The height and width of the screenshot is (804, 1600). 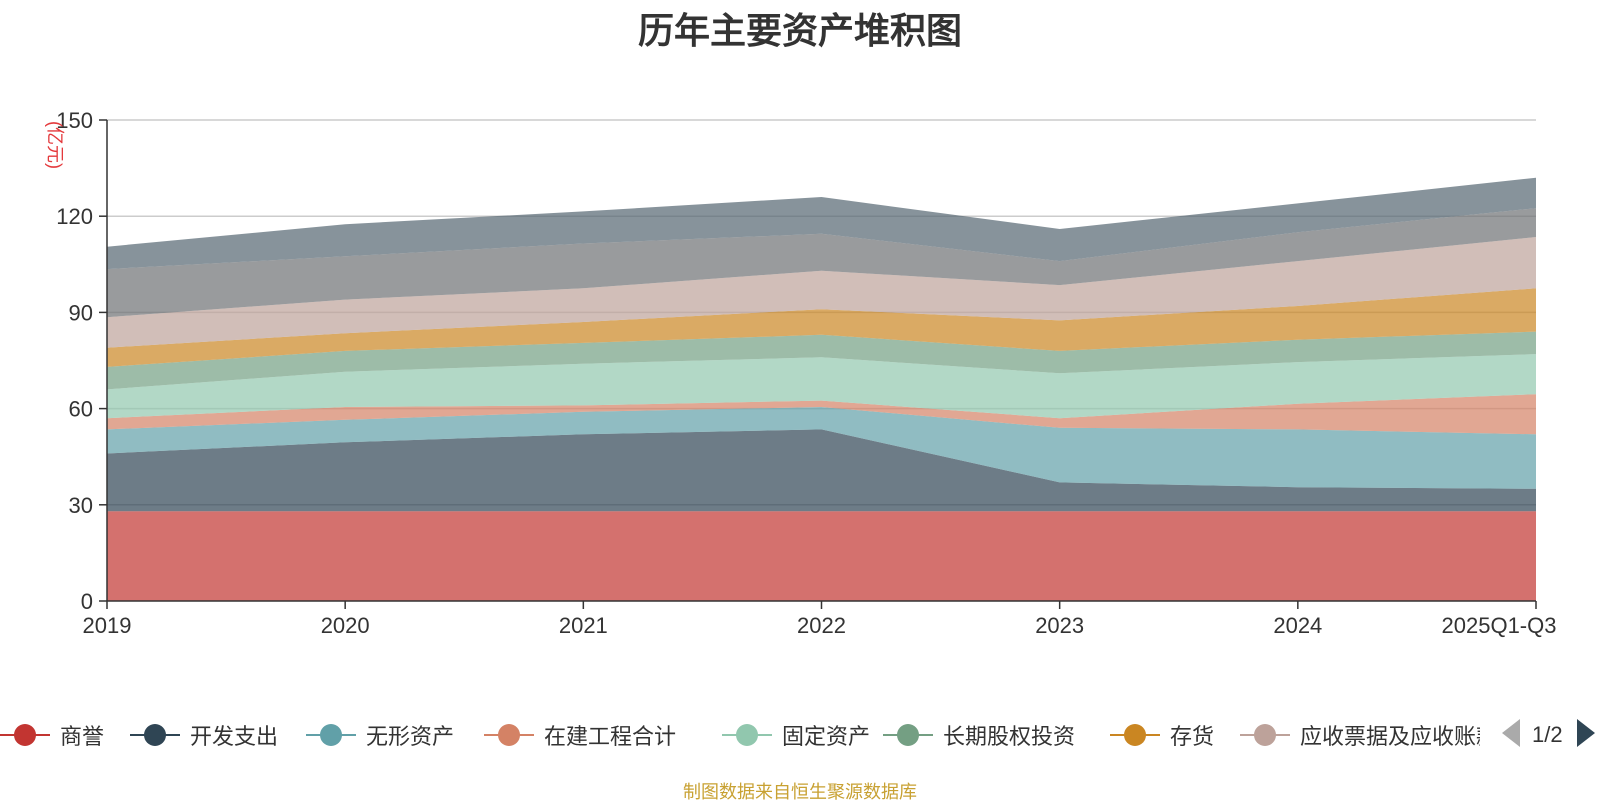 What do you see at coordinates (1162, 735) in the screenshot?
I see `legend-item: 存货` at bounding box center [1162, 735].